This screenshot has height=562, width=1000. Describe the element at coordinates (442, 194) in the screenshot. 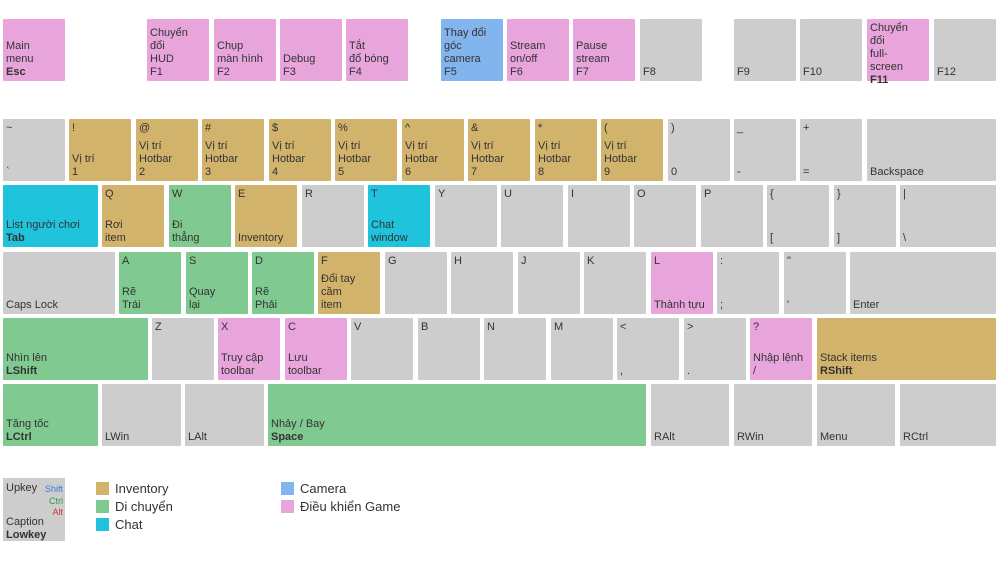

I see `key-upper: Y` at that location.